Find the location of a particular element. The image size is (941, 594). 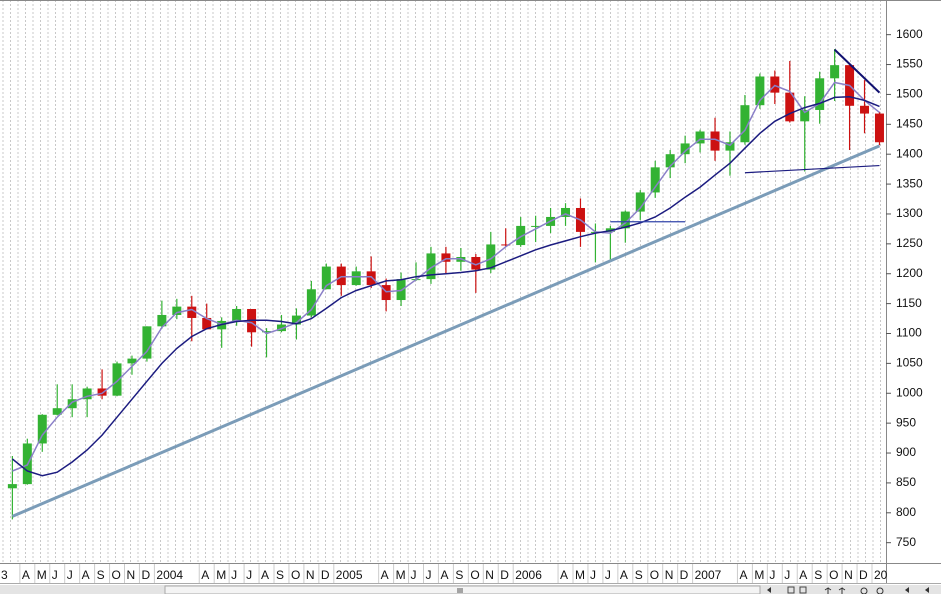

y-tick-label: 1400 is located at coordinates (909, 153).